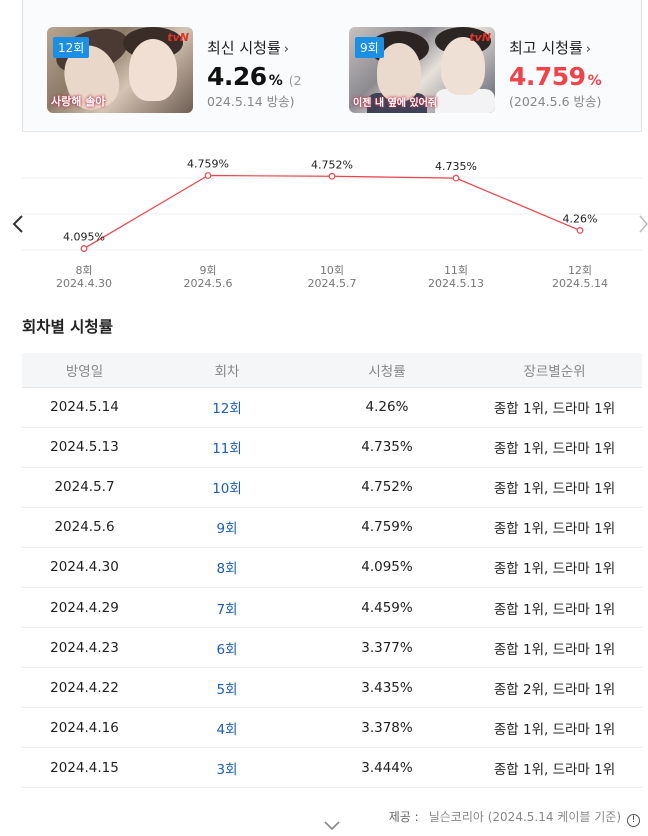 The image size is (648, 836). What do you see at coordinates (547, 76) in the screenshot?
I see `highest-rating-value: 4.759` at bounding box center [547, 76].